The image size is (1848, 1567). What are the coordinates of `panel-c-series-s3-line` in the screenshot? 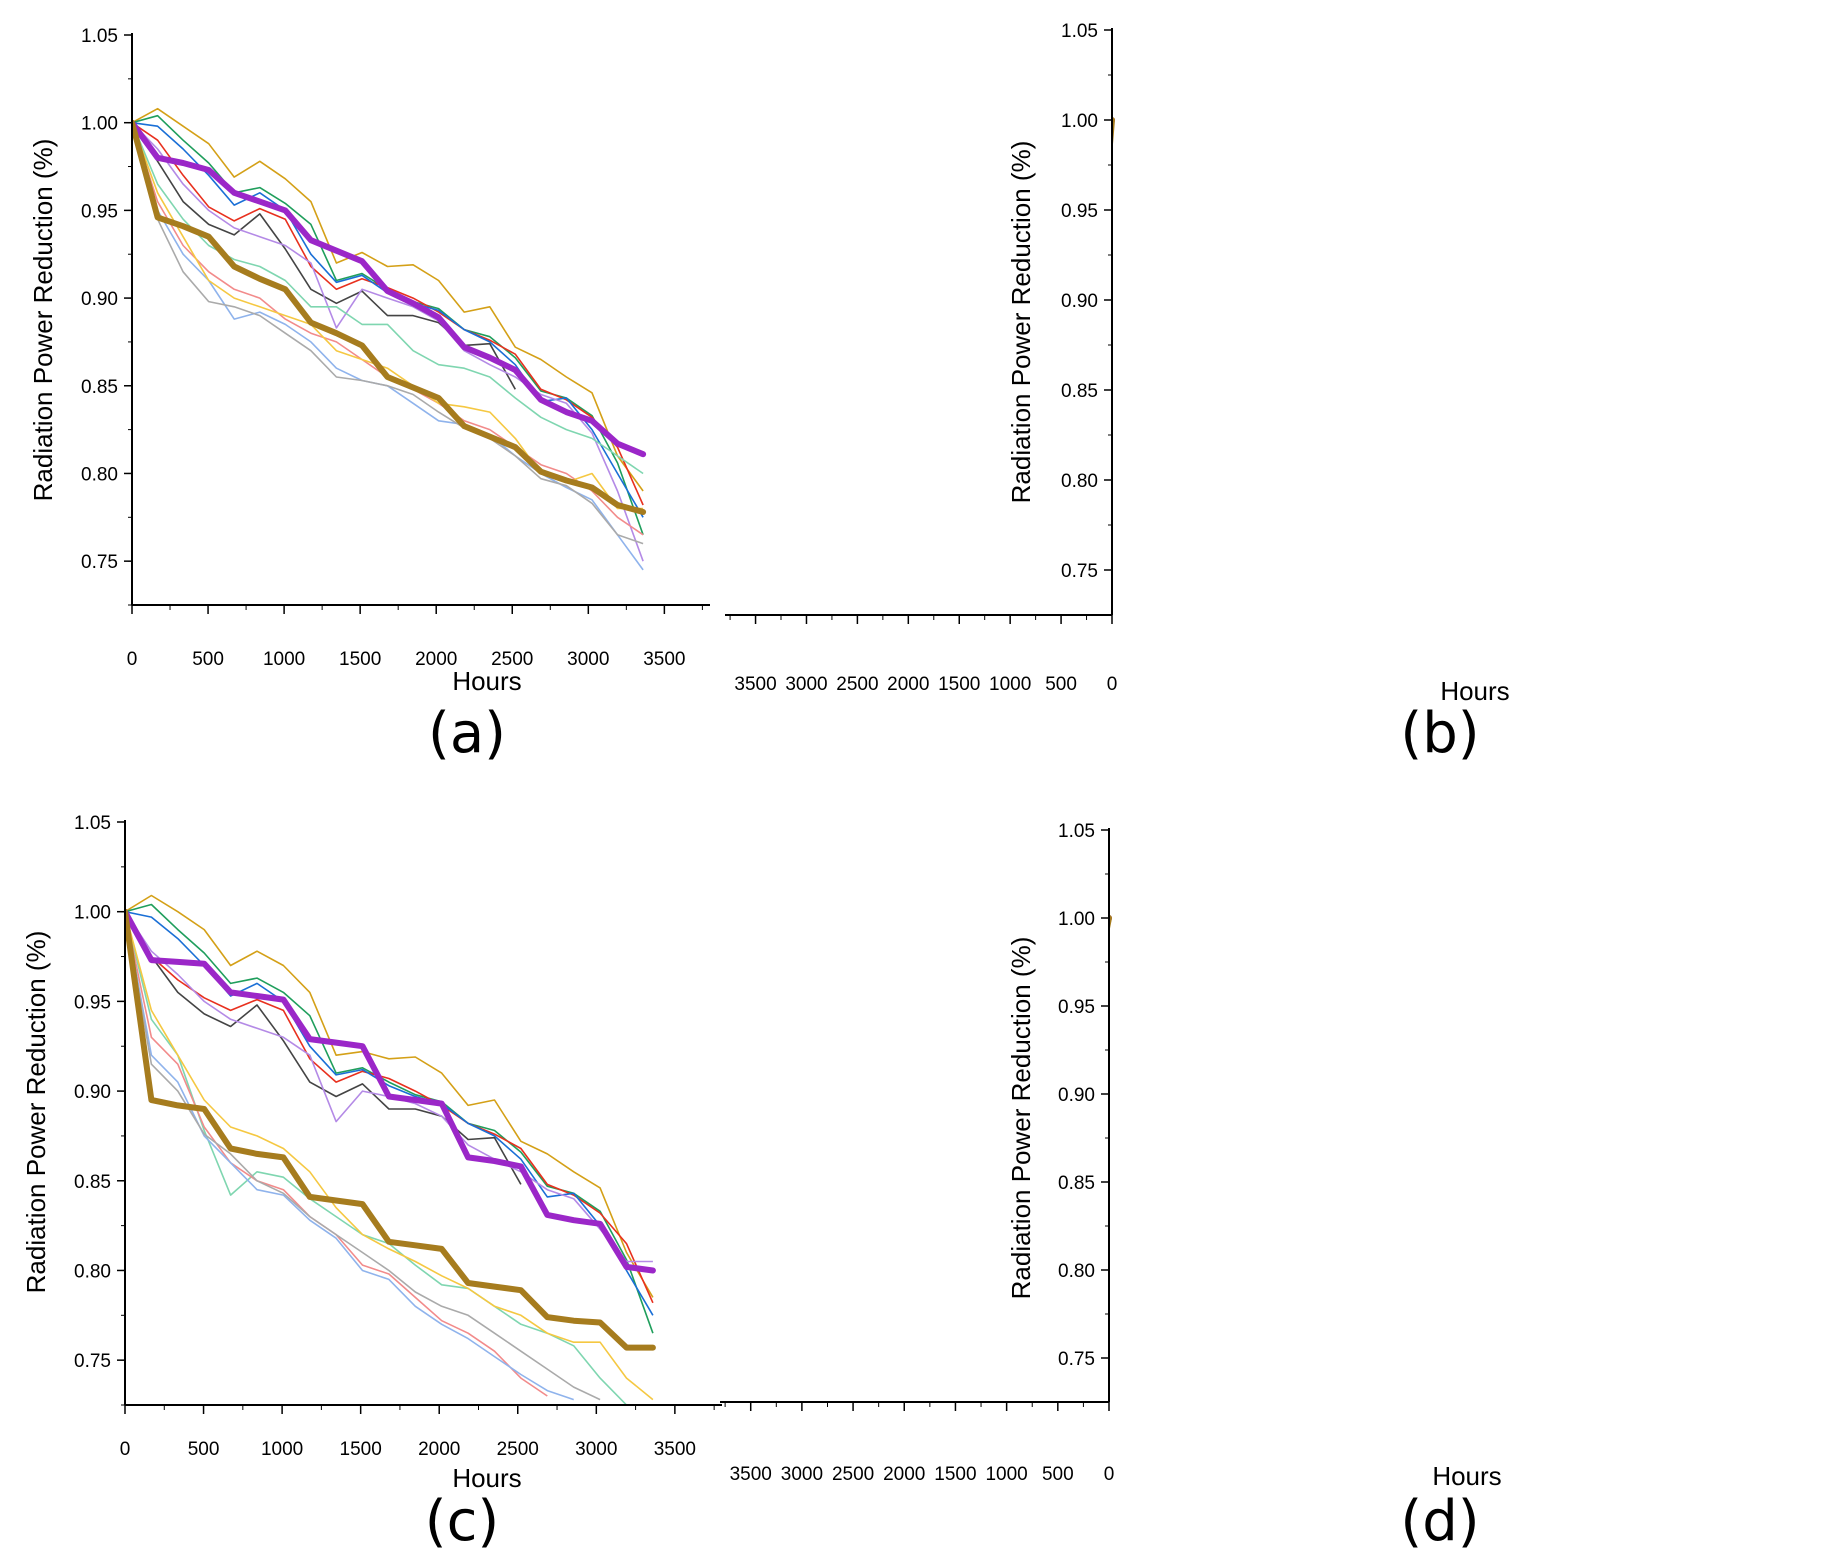 It's located at (389, 1107).